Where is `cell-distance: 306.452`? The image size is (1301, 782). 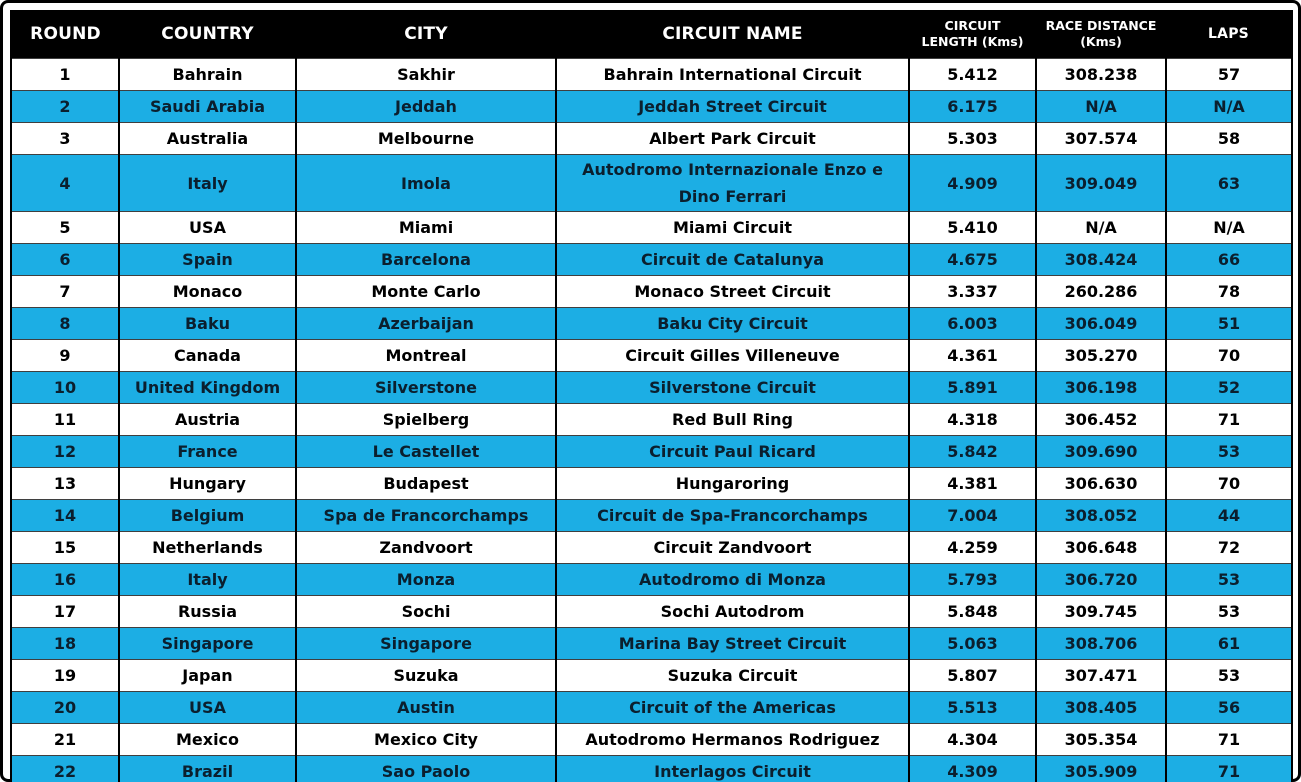 cell-distance: 306.452 is located at coordinates (1101, 419).